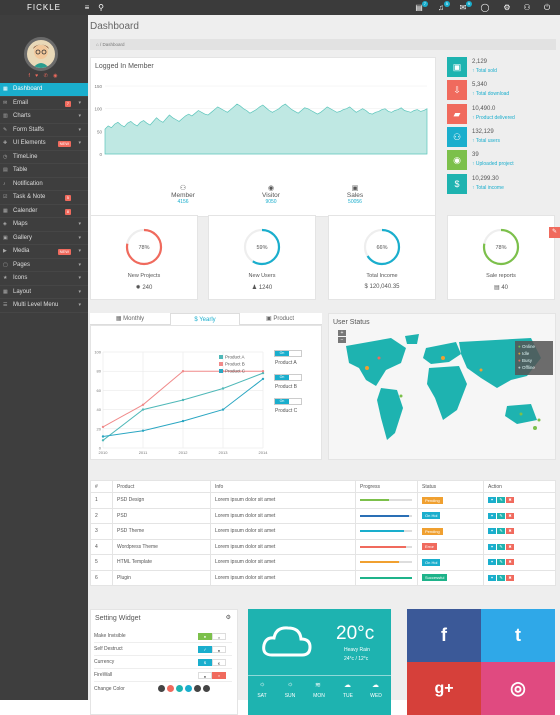  Describe the element at coordinates (44, 279) in the screenshot. I see `sidebar-item-icons: ★ Icons ▾` at that location.